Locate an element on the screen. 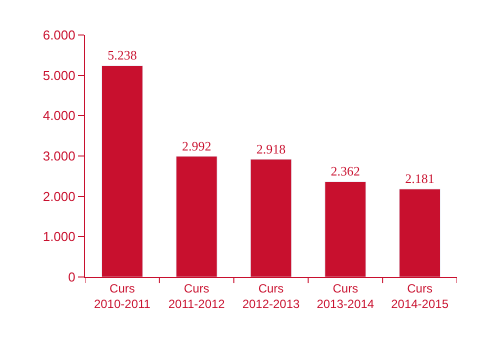 This screenshot has width=497, height=339. x-tick-label: Curs 2010-2011 is located at coordinates (122, 296).